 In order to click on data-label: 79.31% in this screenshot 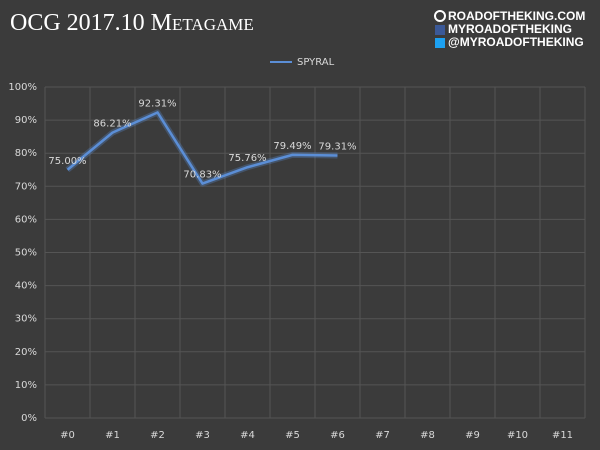, I will do `click(337, 146)`.